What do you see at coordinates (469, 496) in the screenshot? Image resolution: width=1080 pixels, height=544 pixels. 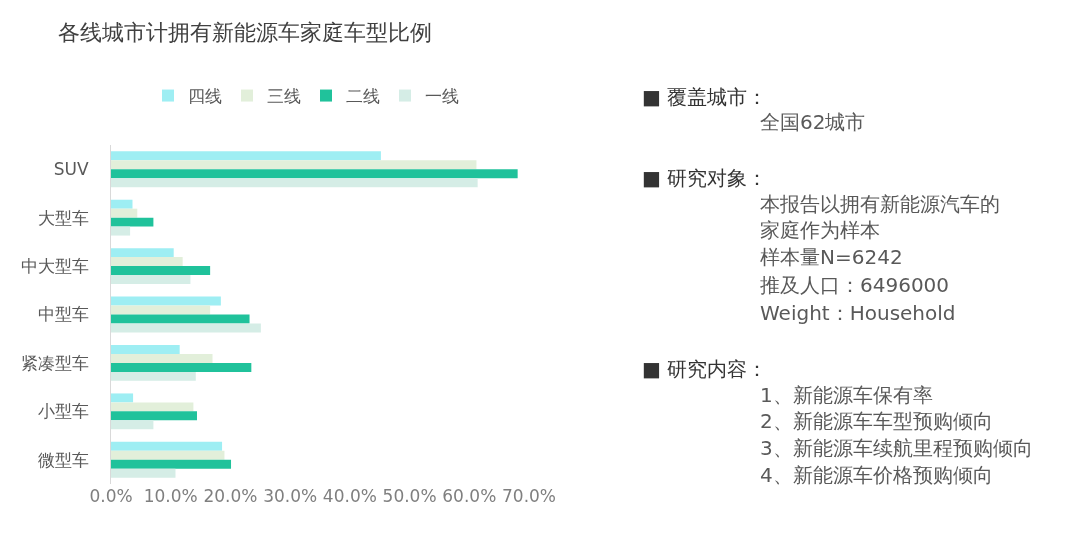 I see `x-tick-label: 60.0%` at bounding box center [469, 496].